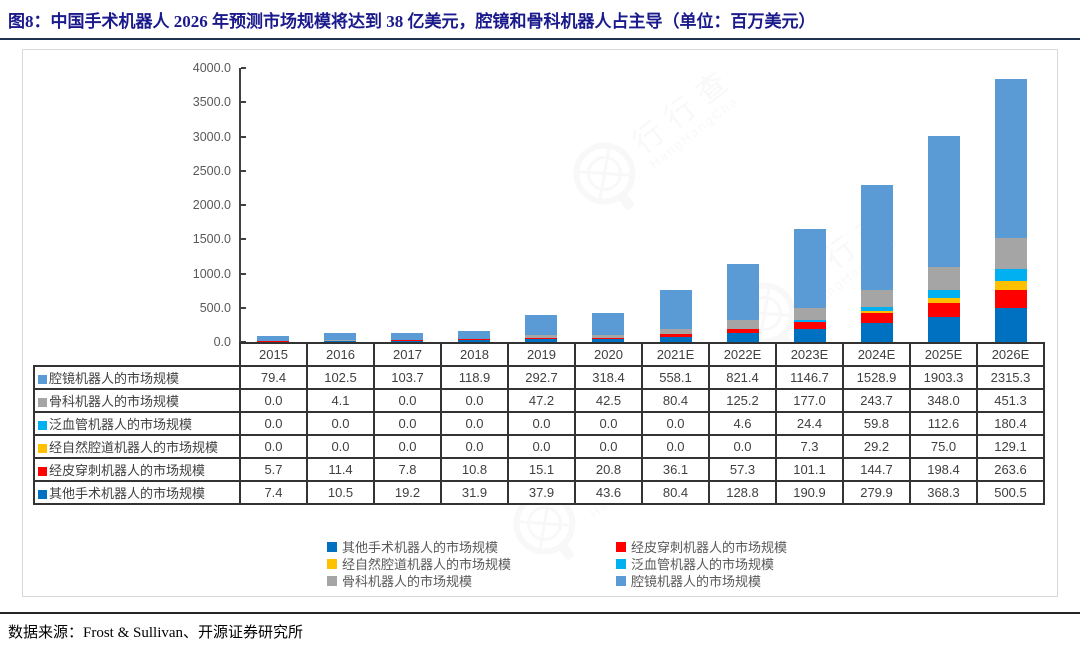 The image size is (1080, 653). Describe the element at coordinates (474, 377) in the screenshot. I see `value-cell: 118.9` at that location.